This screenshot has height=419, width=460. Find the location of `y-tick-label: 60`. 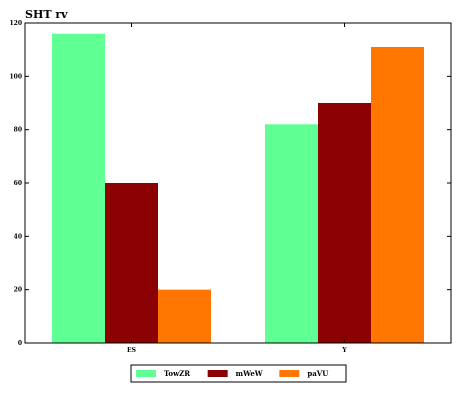

y-tick-label: 60 is located at coordinates (18, 183).